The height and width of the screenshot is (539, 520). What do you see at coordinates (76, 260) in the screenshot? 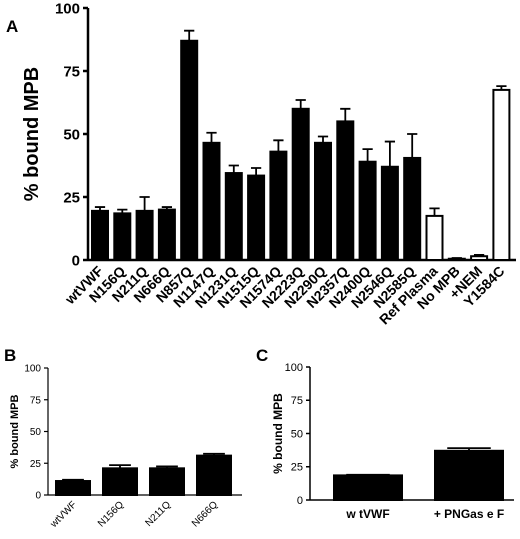
I see `y-tick-label-a-0: 0` at bounding box center [76, 260].